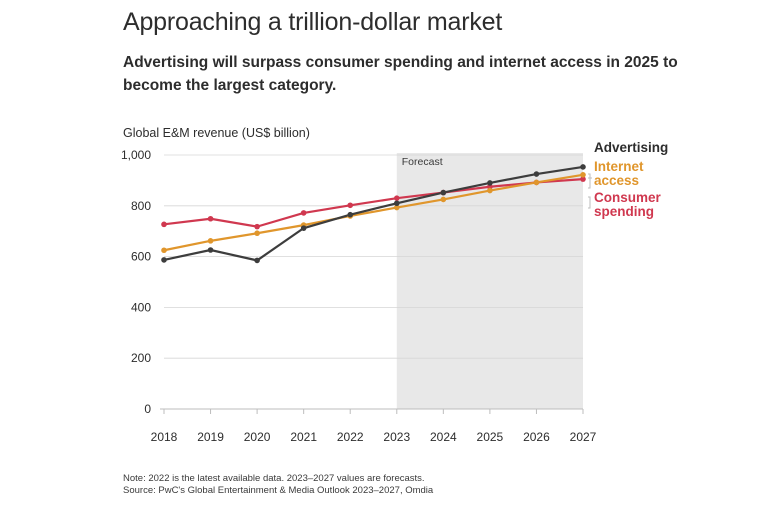 The image size is (760, 528). What do you see at coordinates (583, 437) in the screenshot?
I see `x-tick-label: 2027` at bounding box center [583, 437].